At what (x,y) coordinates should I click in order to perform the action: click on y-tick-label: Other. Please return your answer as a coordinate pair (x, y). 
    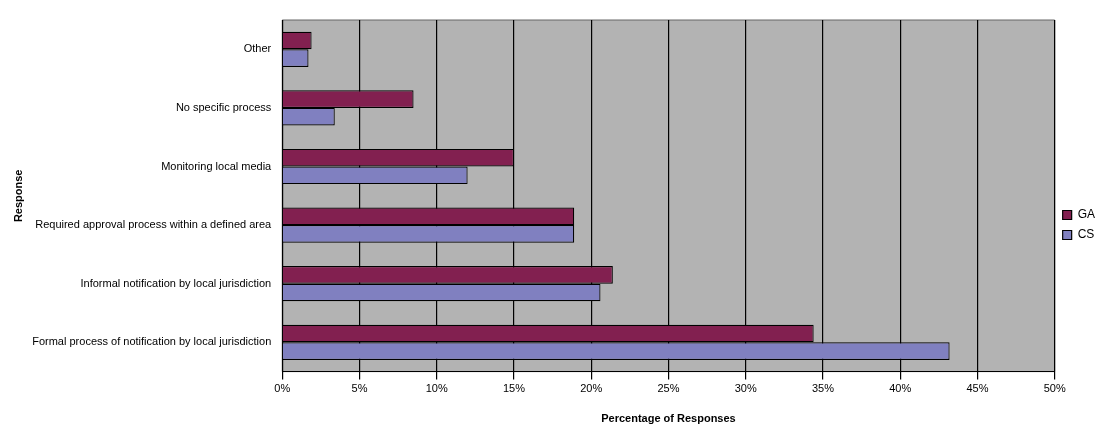
    Looking at the image, I should click on (257, 48).